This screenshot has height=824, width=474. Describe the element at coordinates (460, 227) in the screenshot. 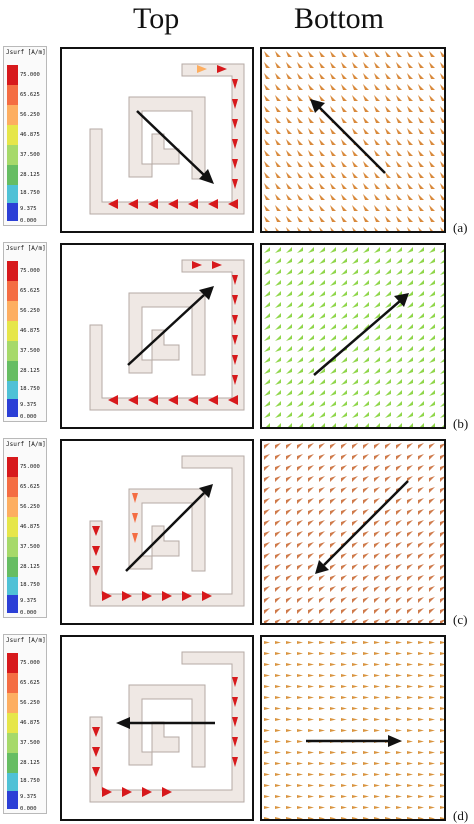

I see `row-label: (a)` at that location.